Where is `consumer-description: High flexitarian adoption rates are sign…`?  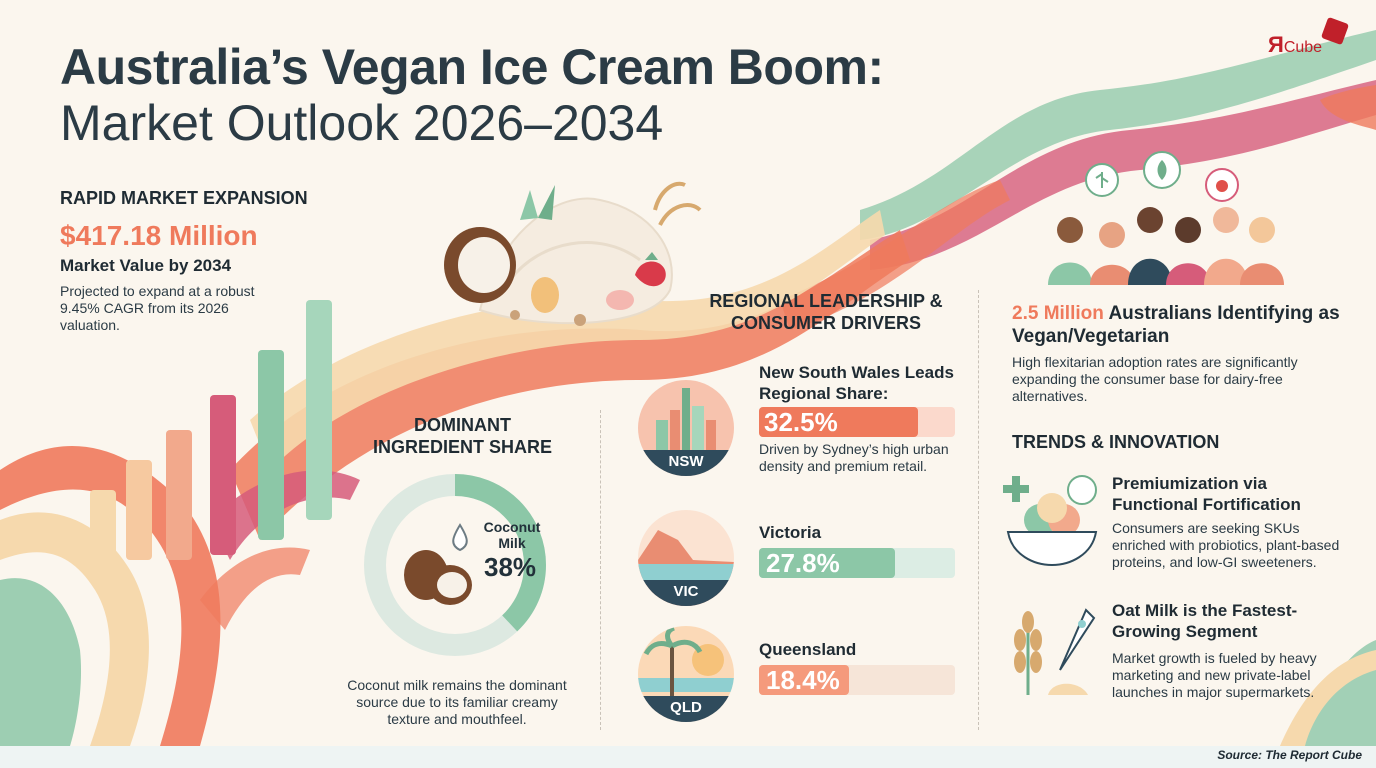 consumer-description: High flexitarian adoption rates are sign… is located at coordinates (1155, 379).